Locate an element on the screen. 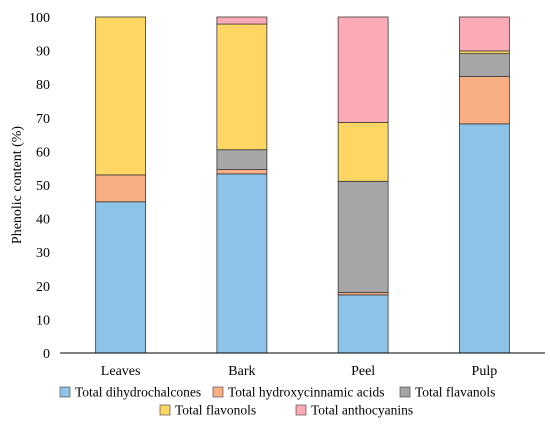 The height and width of the screenshot is (425, 550). legend-label: Total hydroxycinnamic acids is located at coordinates (306, 392).